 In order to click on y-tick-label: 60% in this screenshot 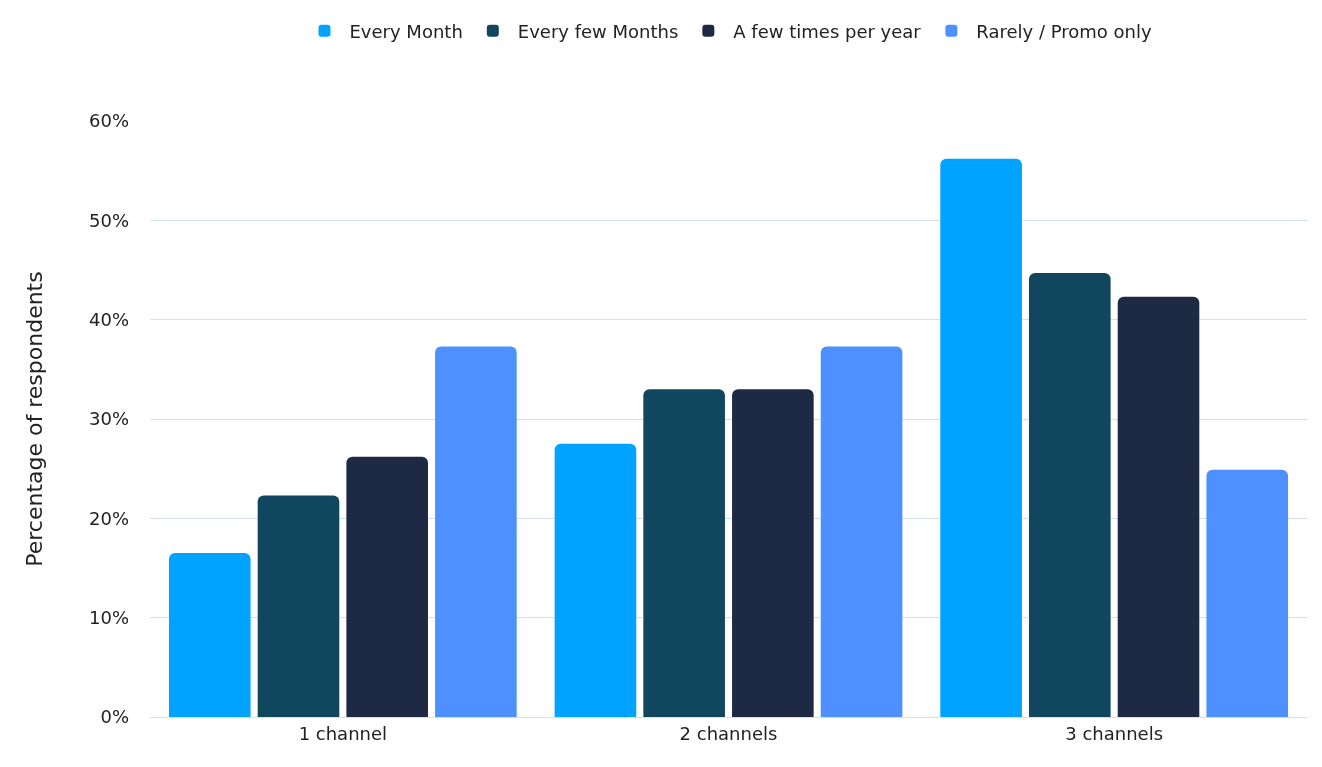, I will do `click(108, 121)`.